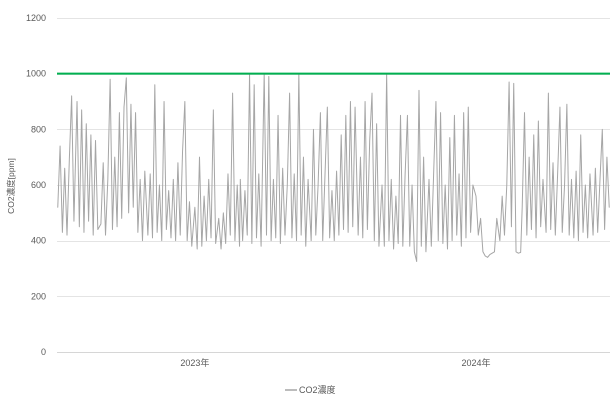 This screenshot has height=396, width=610. I want to click on x-tick-label-0: 2023年, so click(194, 362).